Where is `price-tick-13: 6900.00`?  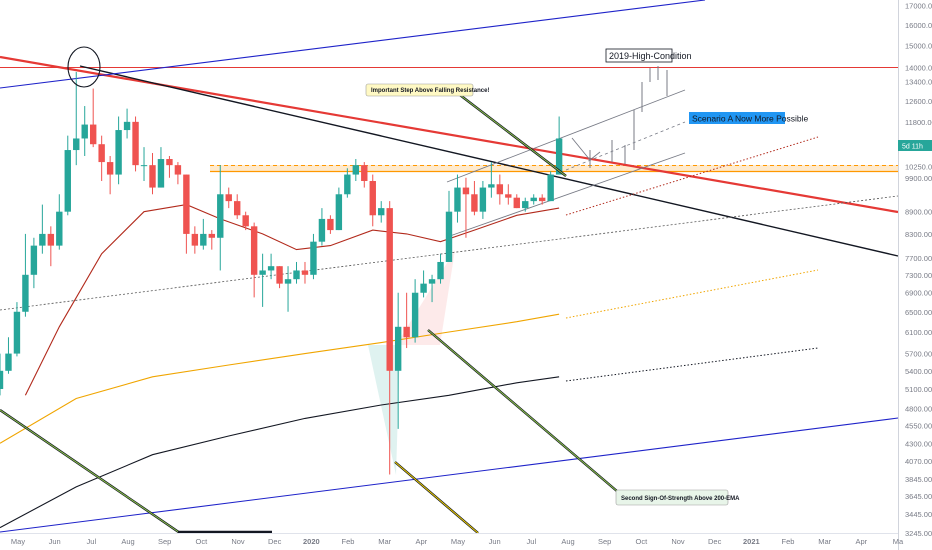 price-tick-13: 6900.00 is located at coordinates (918, 293).